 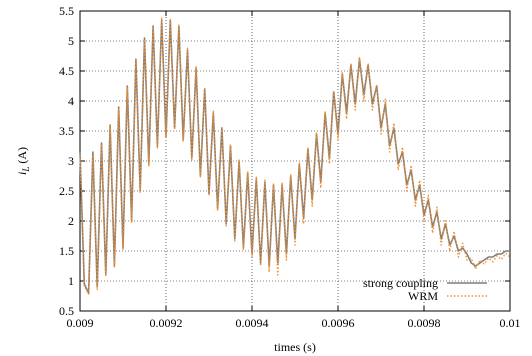 I want to click on y-axis-label-sub: L, so click(x=26, y=170).